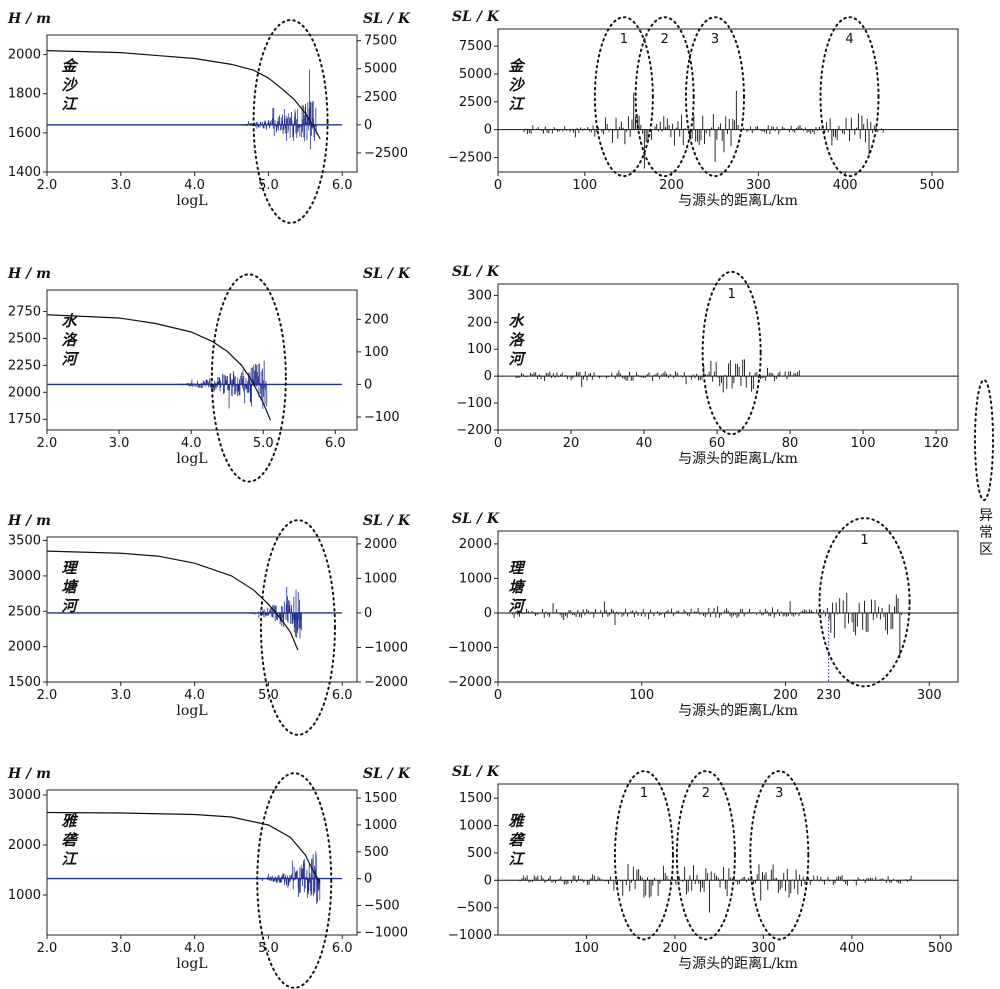 The width and height of the screenshot is (1000, 989). I want to click on y2-tick-label: 7500, so click(380, 41).